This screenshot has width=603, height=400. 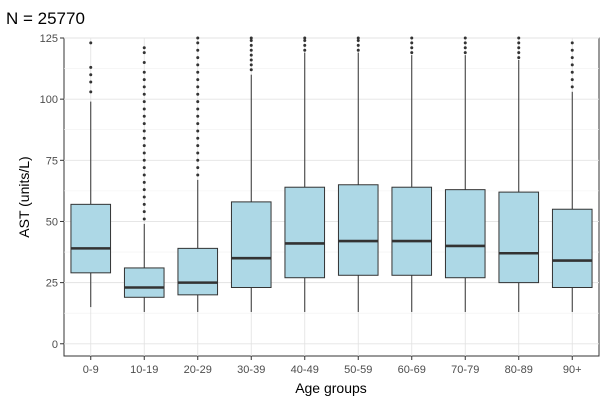 What do you see at coordinates (305, 370) in the screenshot?
I see `x-tick-label: 40-49` at bounding box center [305, 370].